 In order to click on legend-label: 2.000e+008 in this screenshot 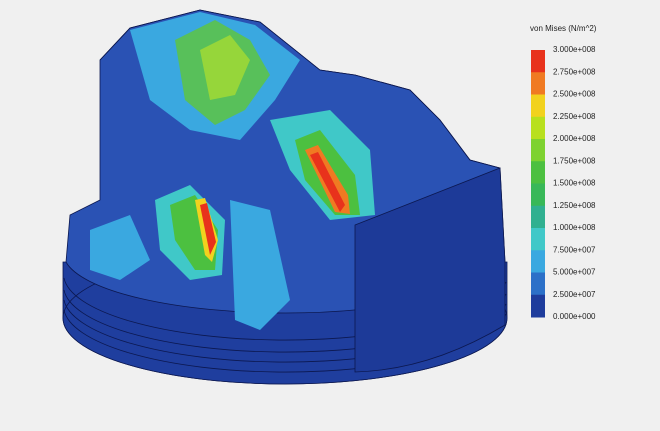, I will do `click(574, 138)`.